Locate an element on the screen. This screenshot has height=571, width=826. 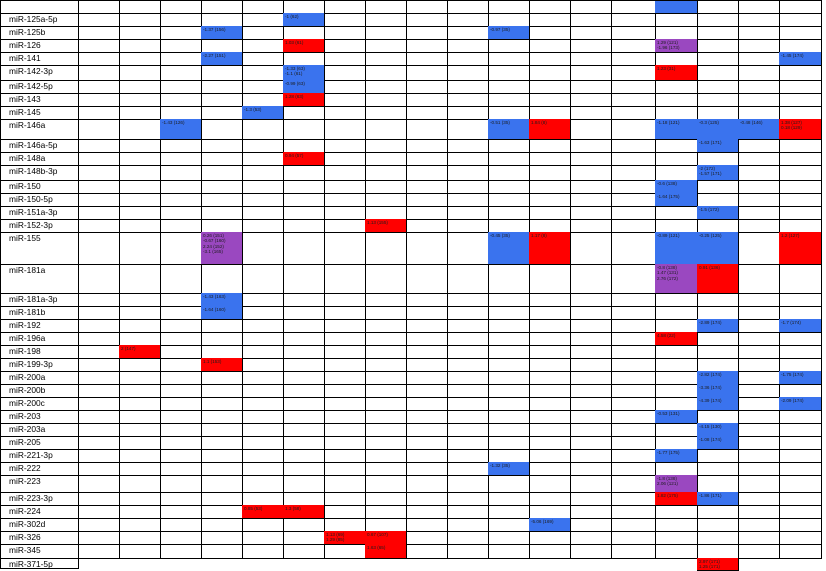
fold-change-value: 0.18 (129) is located at coordinates (791, 128).